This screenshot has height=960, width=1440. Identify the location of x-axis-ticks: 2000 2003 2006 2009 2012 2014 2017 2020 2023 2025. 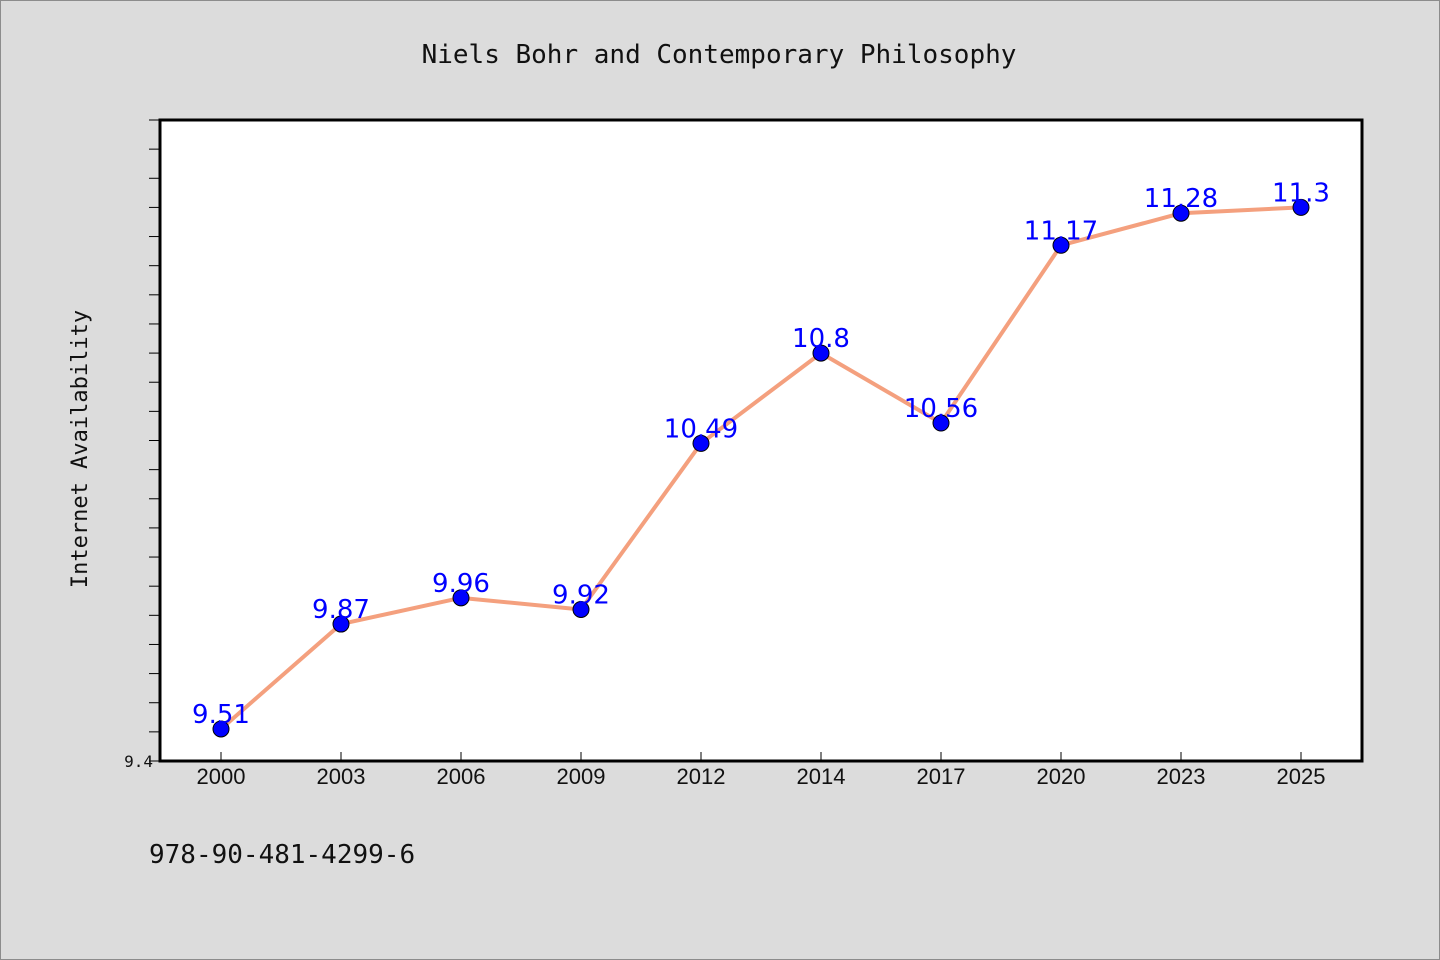
(761, 770).